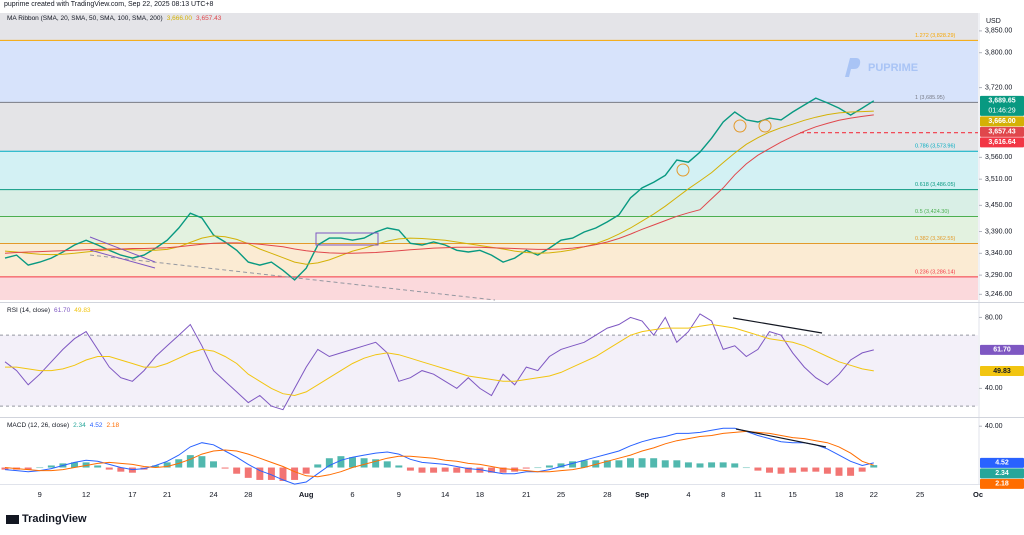  Describe the element at coordinates (347, 239) in the screenshot. I see `range-box` at that location.